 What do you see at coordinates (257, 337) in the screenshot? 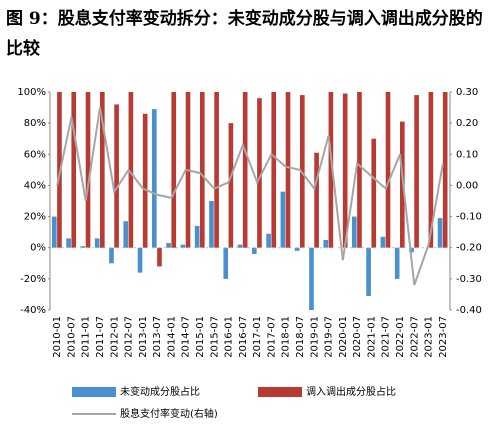
I see `x-tick-label: 2017-01` at bounding box center [257, 337].